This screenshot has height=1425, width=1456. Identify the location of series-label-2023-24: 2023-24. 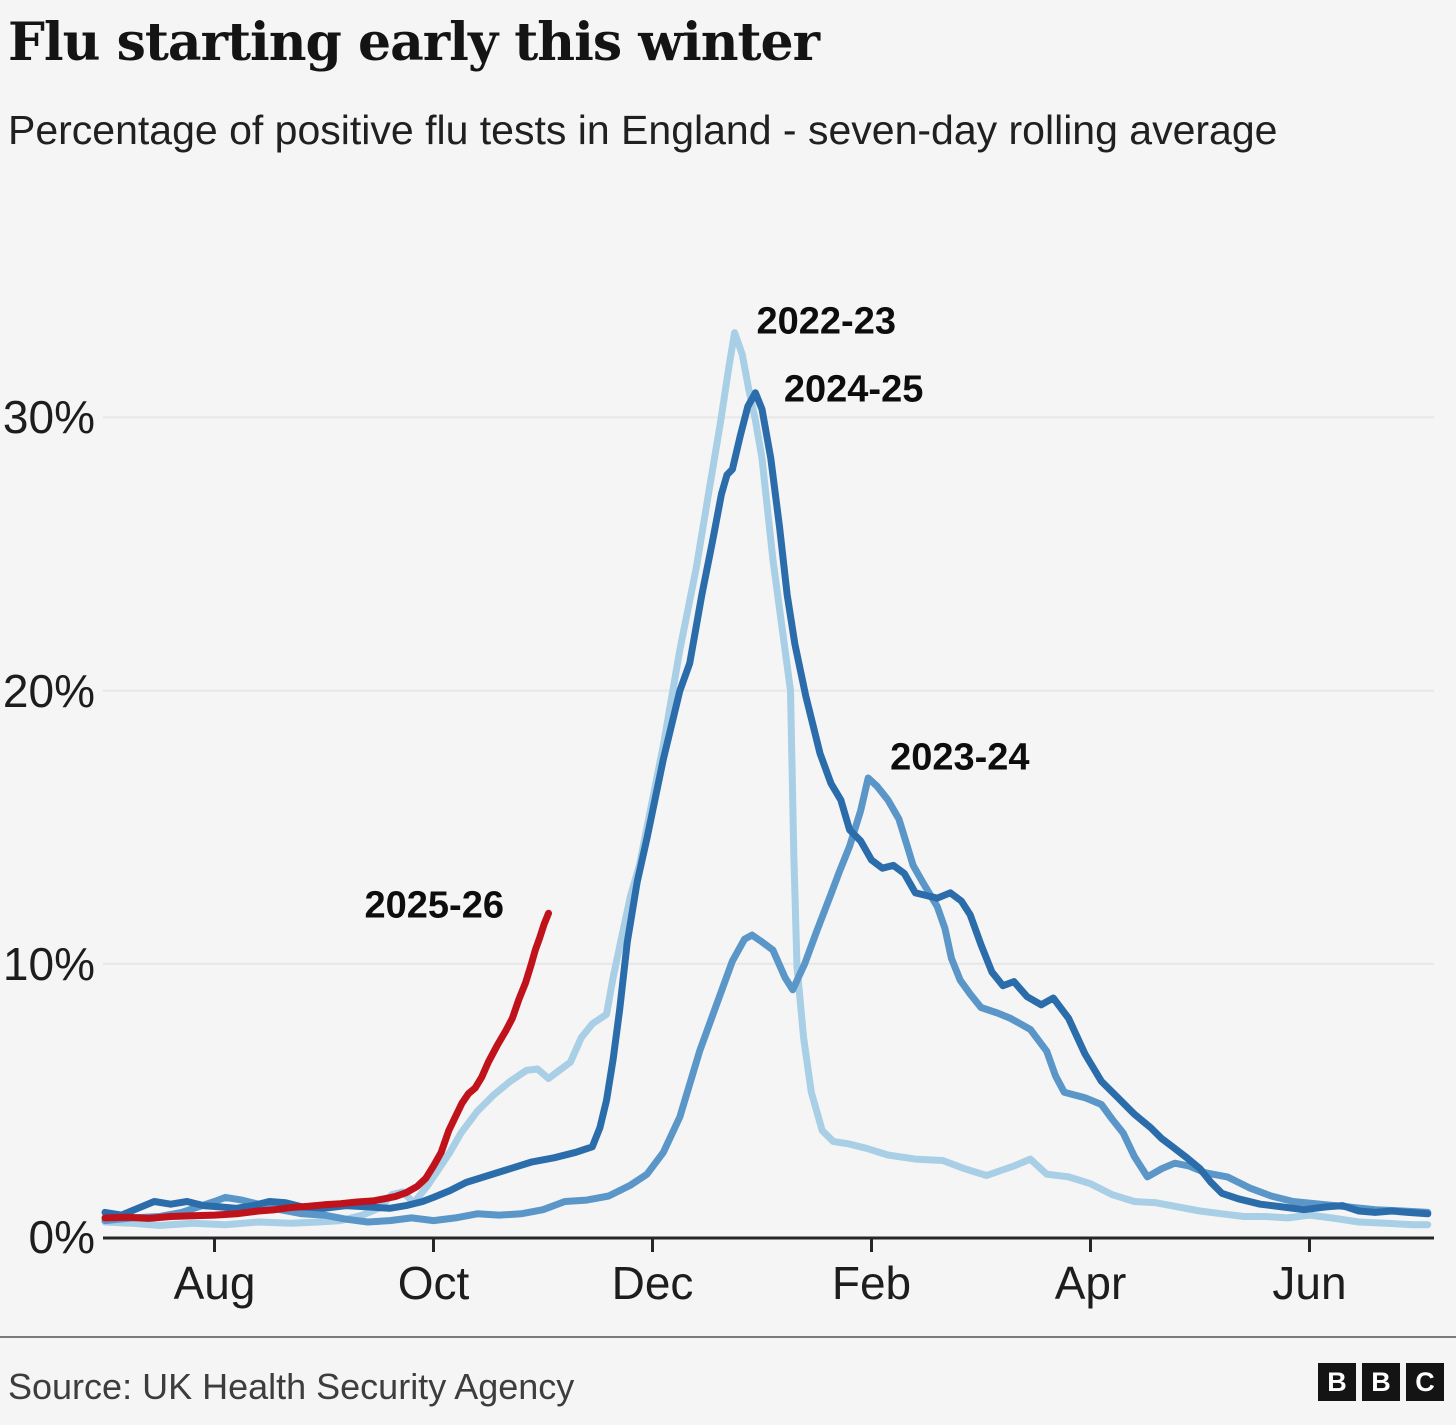
(960, 757).